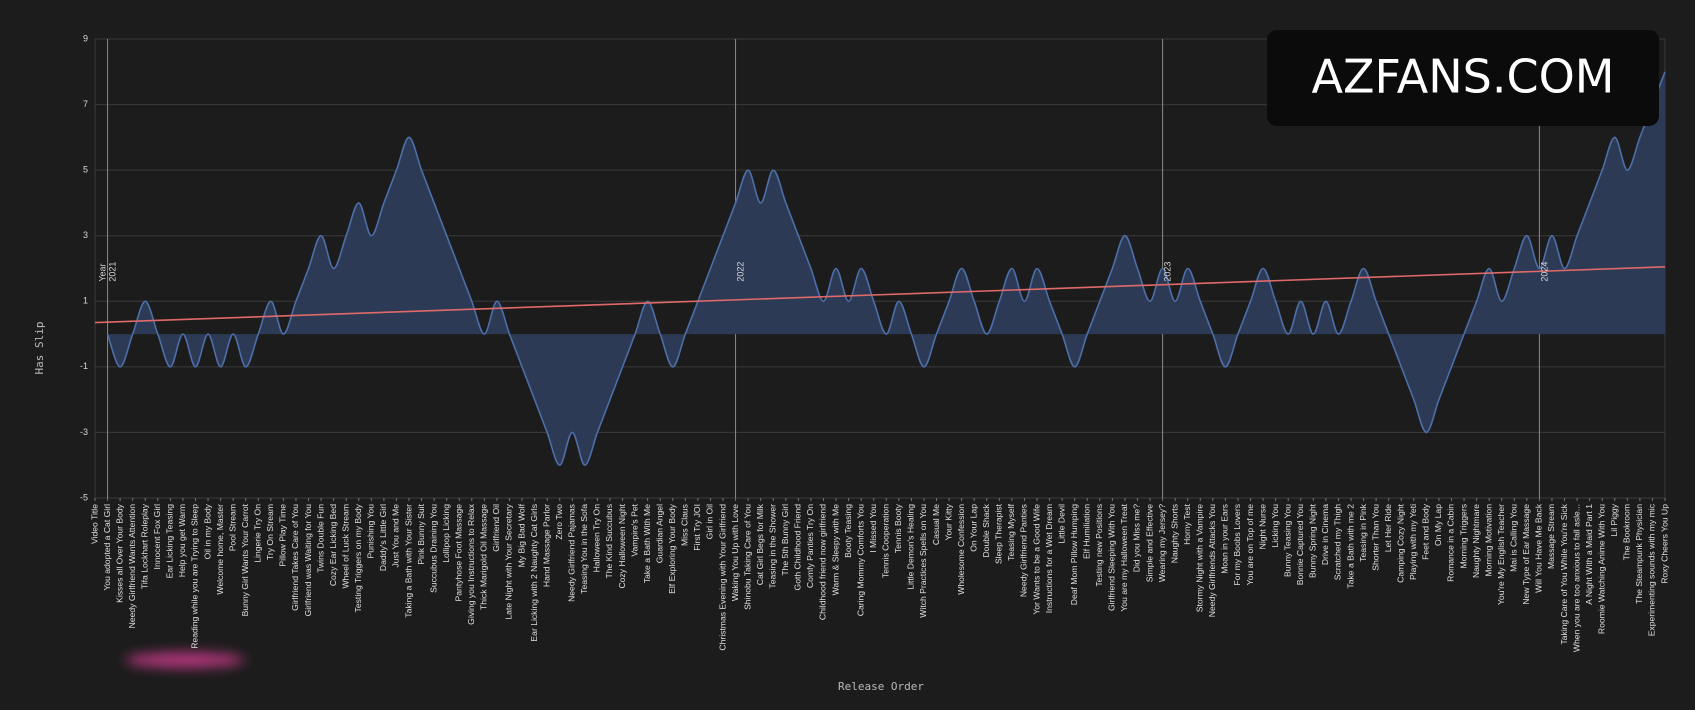 This screenshot has width=1695, height=710. I want to click on x-tick-label: Lollipop Licking, so click(446, 533).